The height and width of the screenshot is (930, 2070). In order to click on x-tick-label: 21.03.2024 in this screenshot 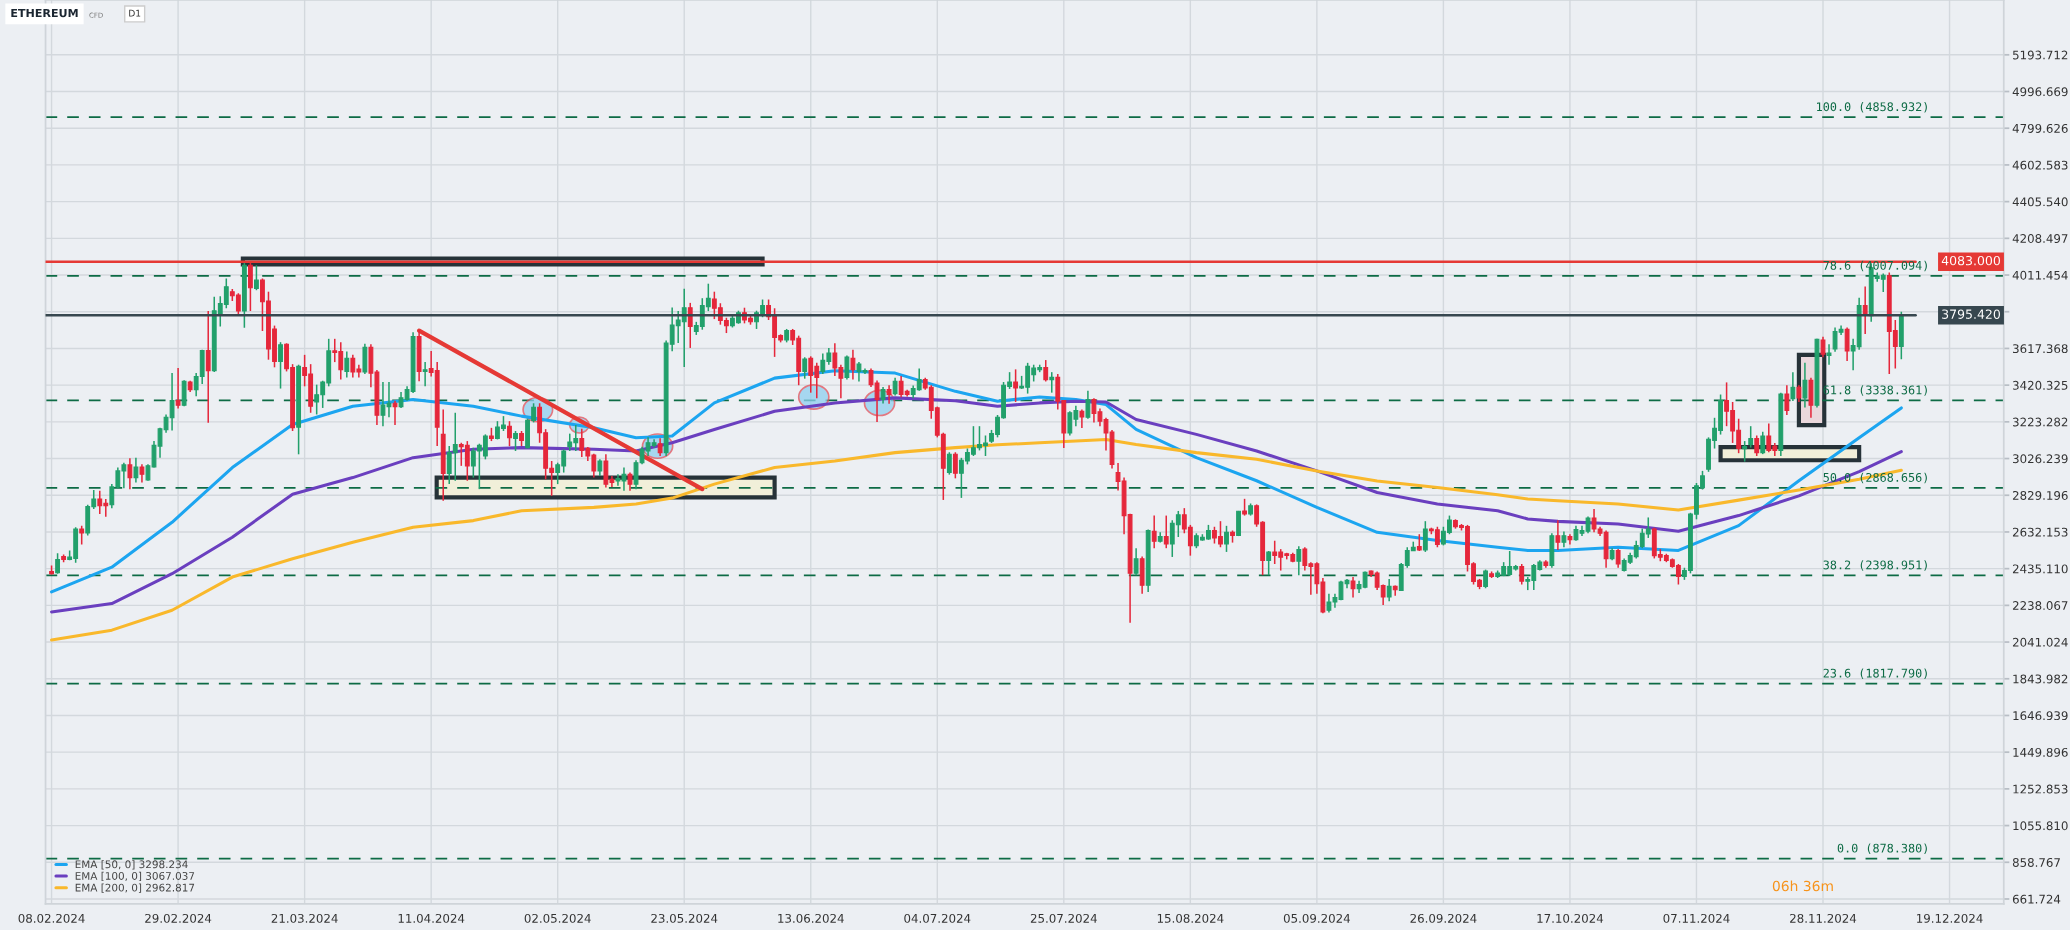, I will do `click(304, 918)`.